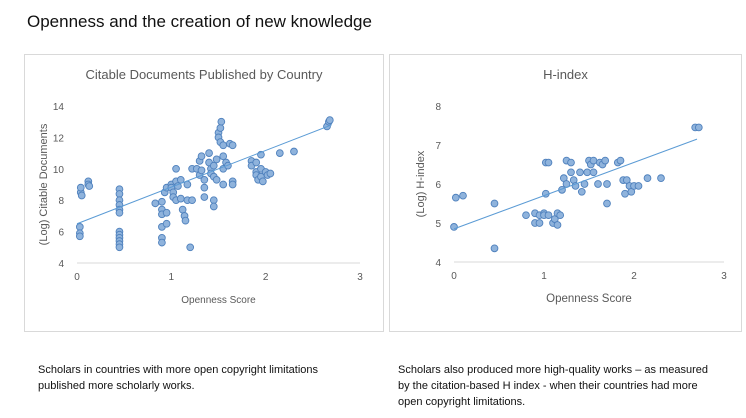 The width and height of the screenshot is (746, 418). I want to click on chart1-y-tick-label: 8, so click(61, 201).